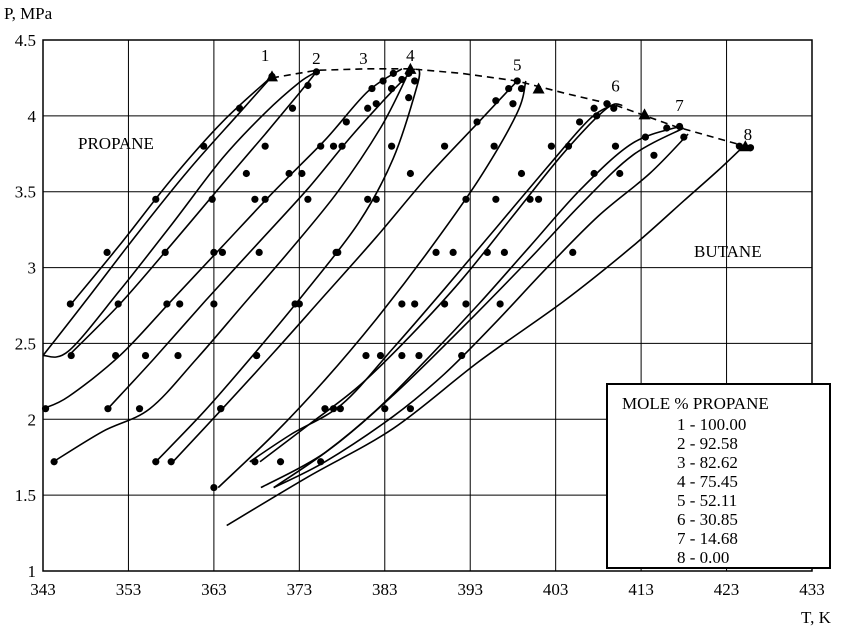  I want to click on x-tick-label: 373, so click(300, 589).